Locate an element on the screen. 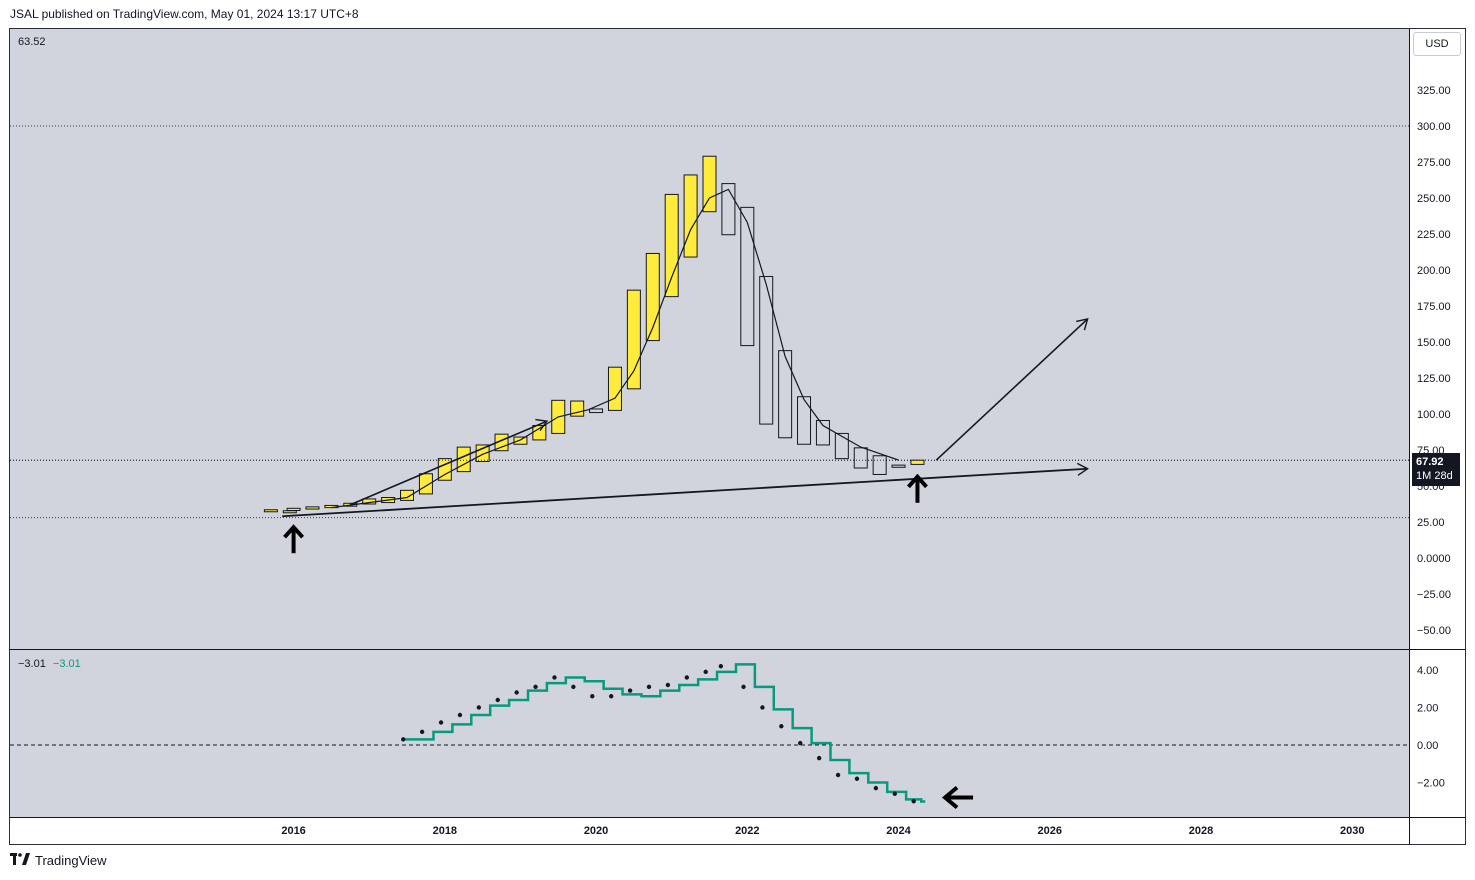  indicator-y-tick: 0.00 is located at coordinates (1427, 746).